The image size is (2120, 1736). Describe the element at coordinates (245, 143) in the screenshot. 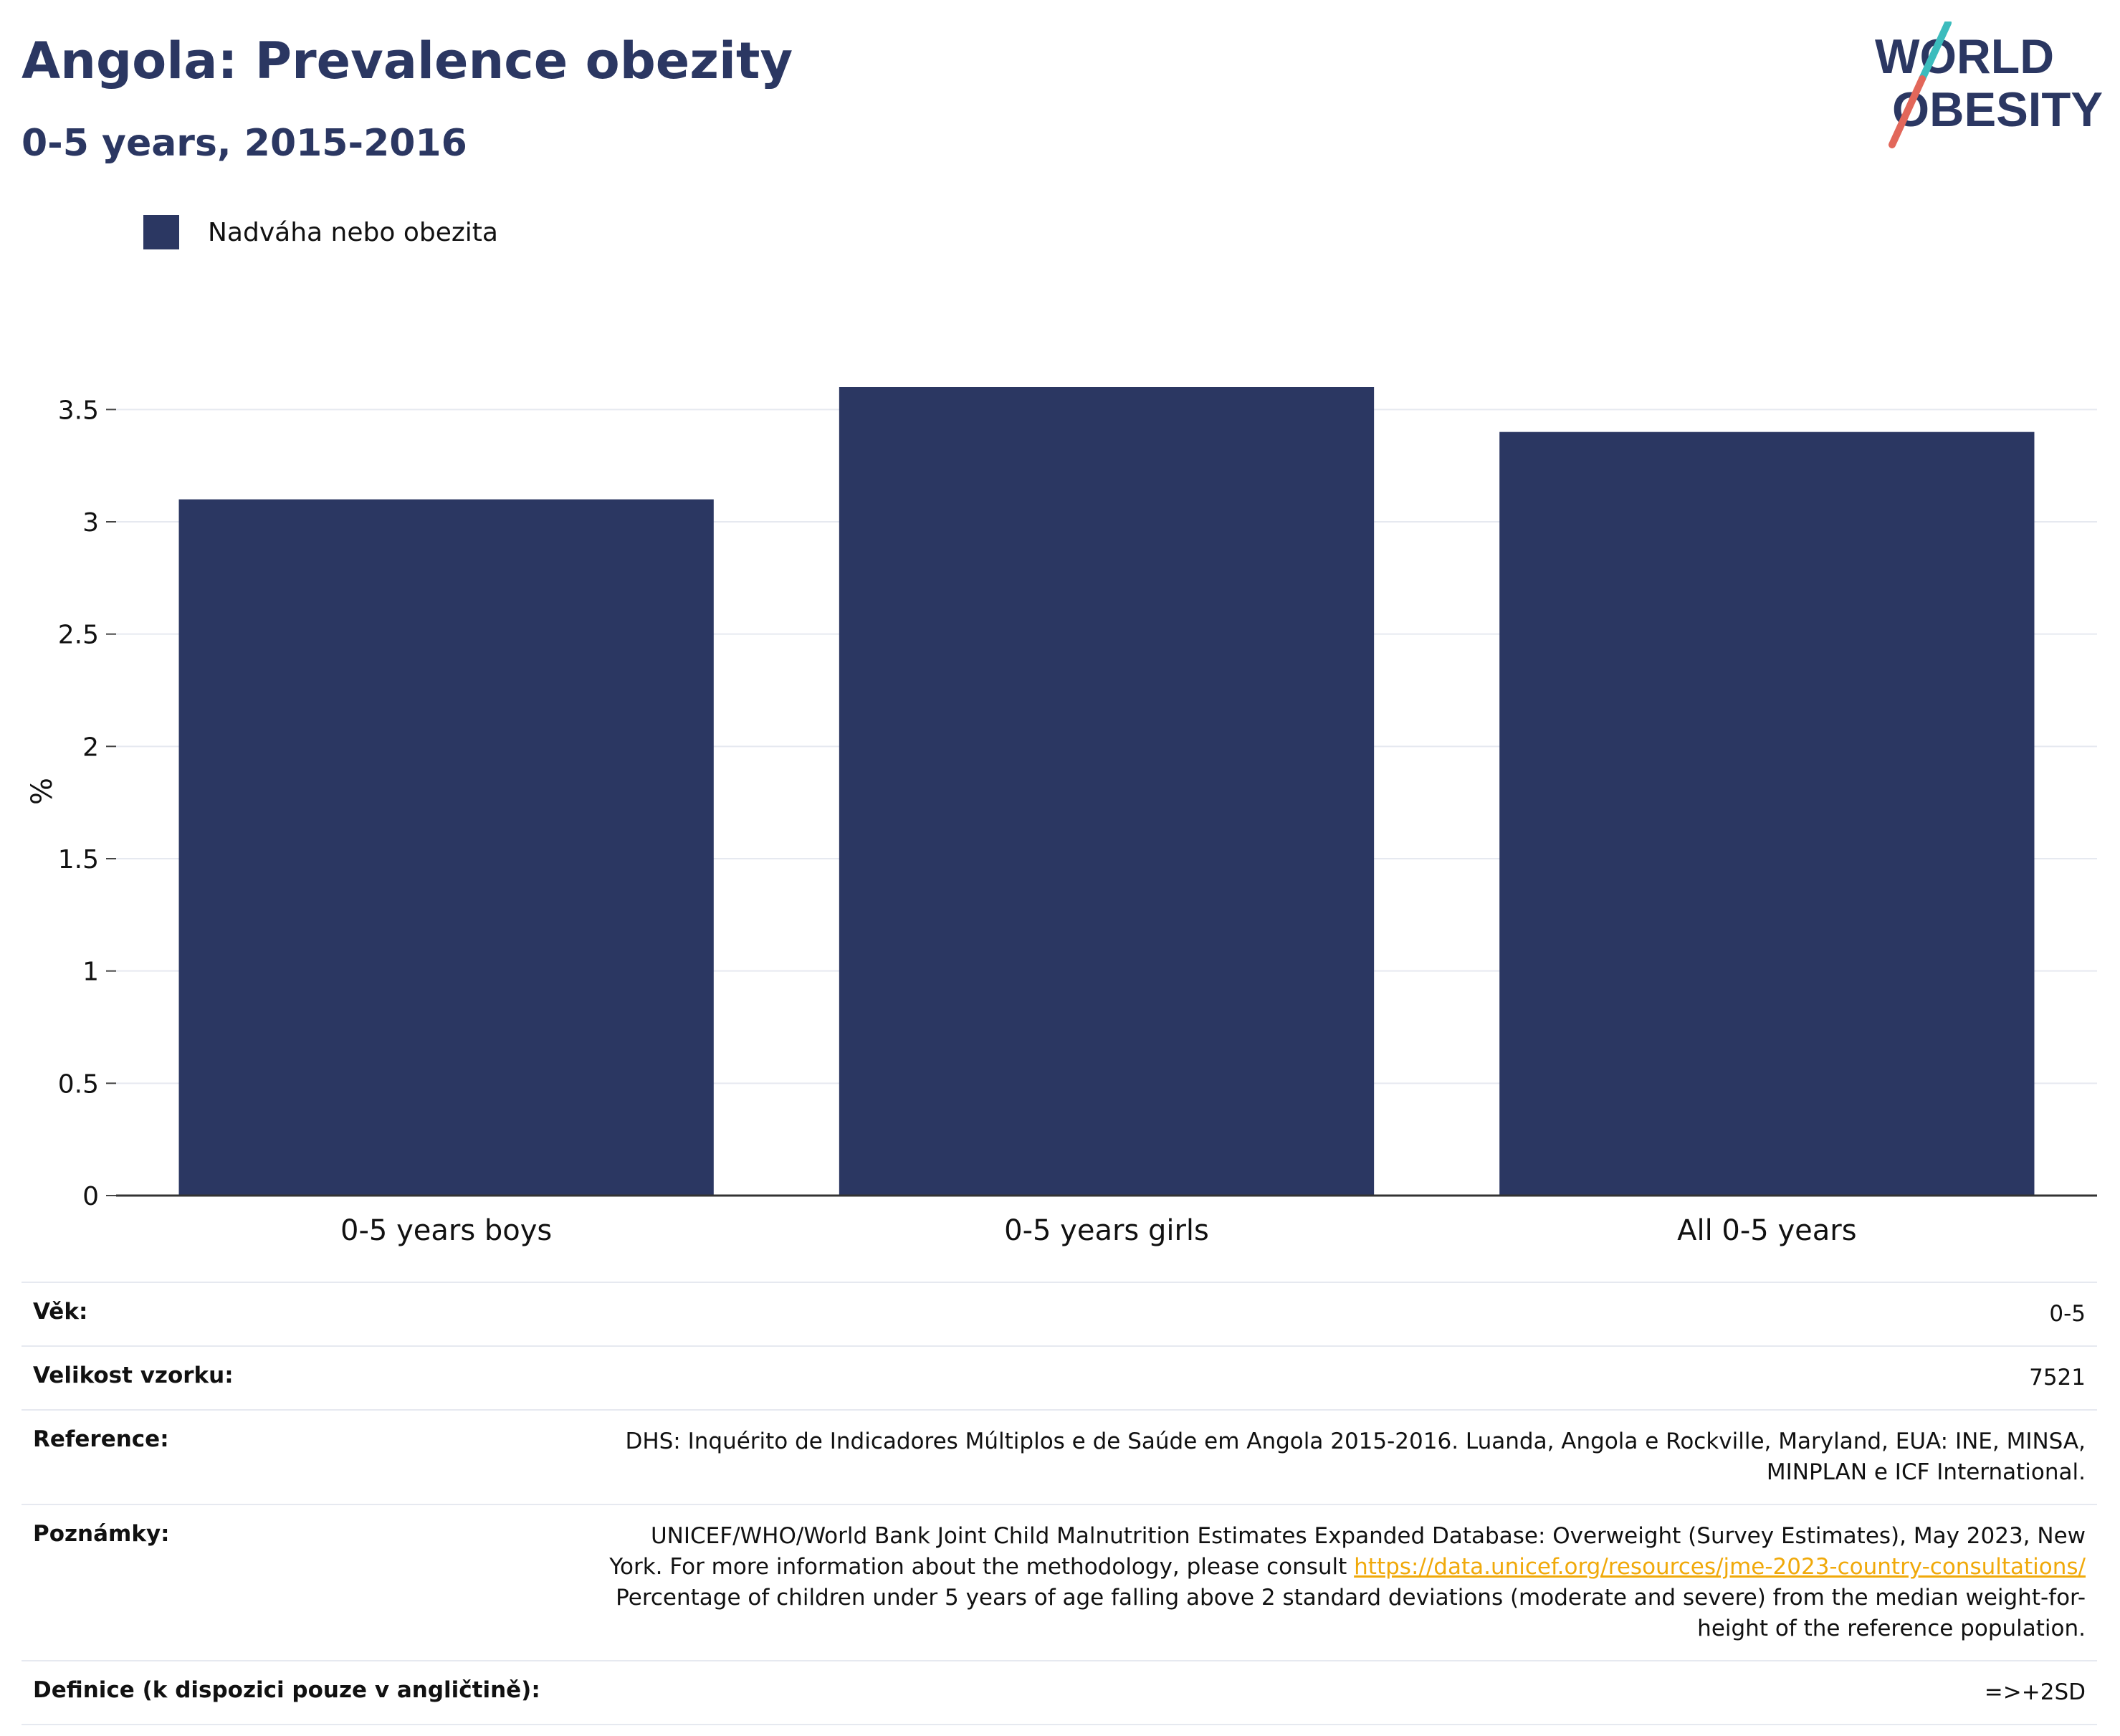

I see `chart-subtitle: 0-5 years, 2015-2016` at that location.